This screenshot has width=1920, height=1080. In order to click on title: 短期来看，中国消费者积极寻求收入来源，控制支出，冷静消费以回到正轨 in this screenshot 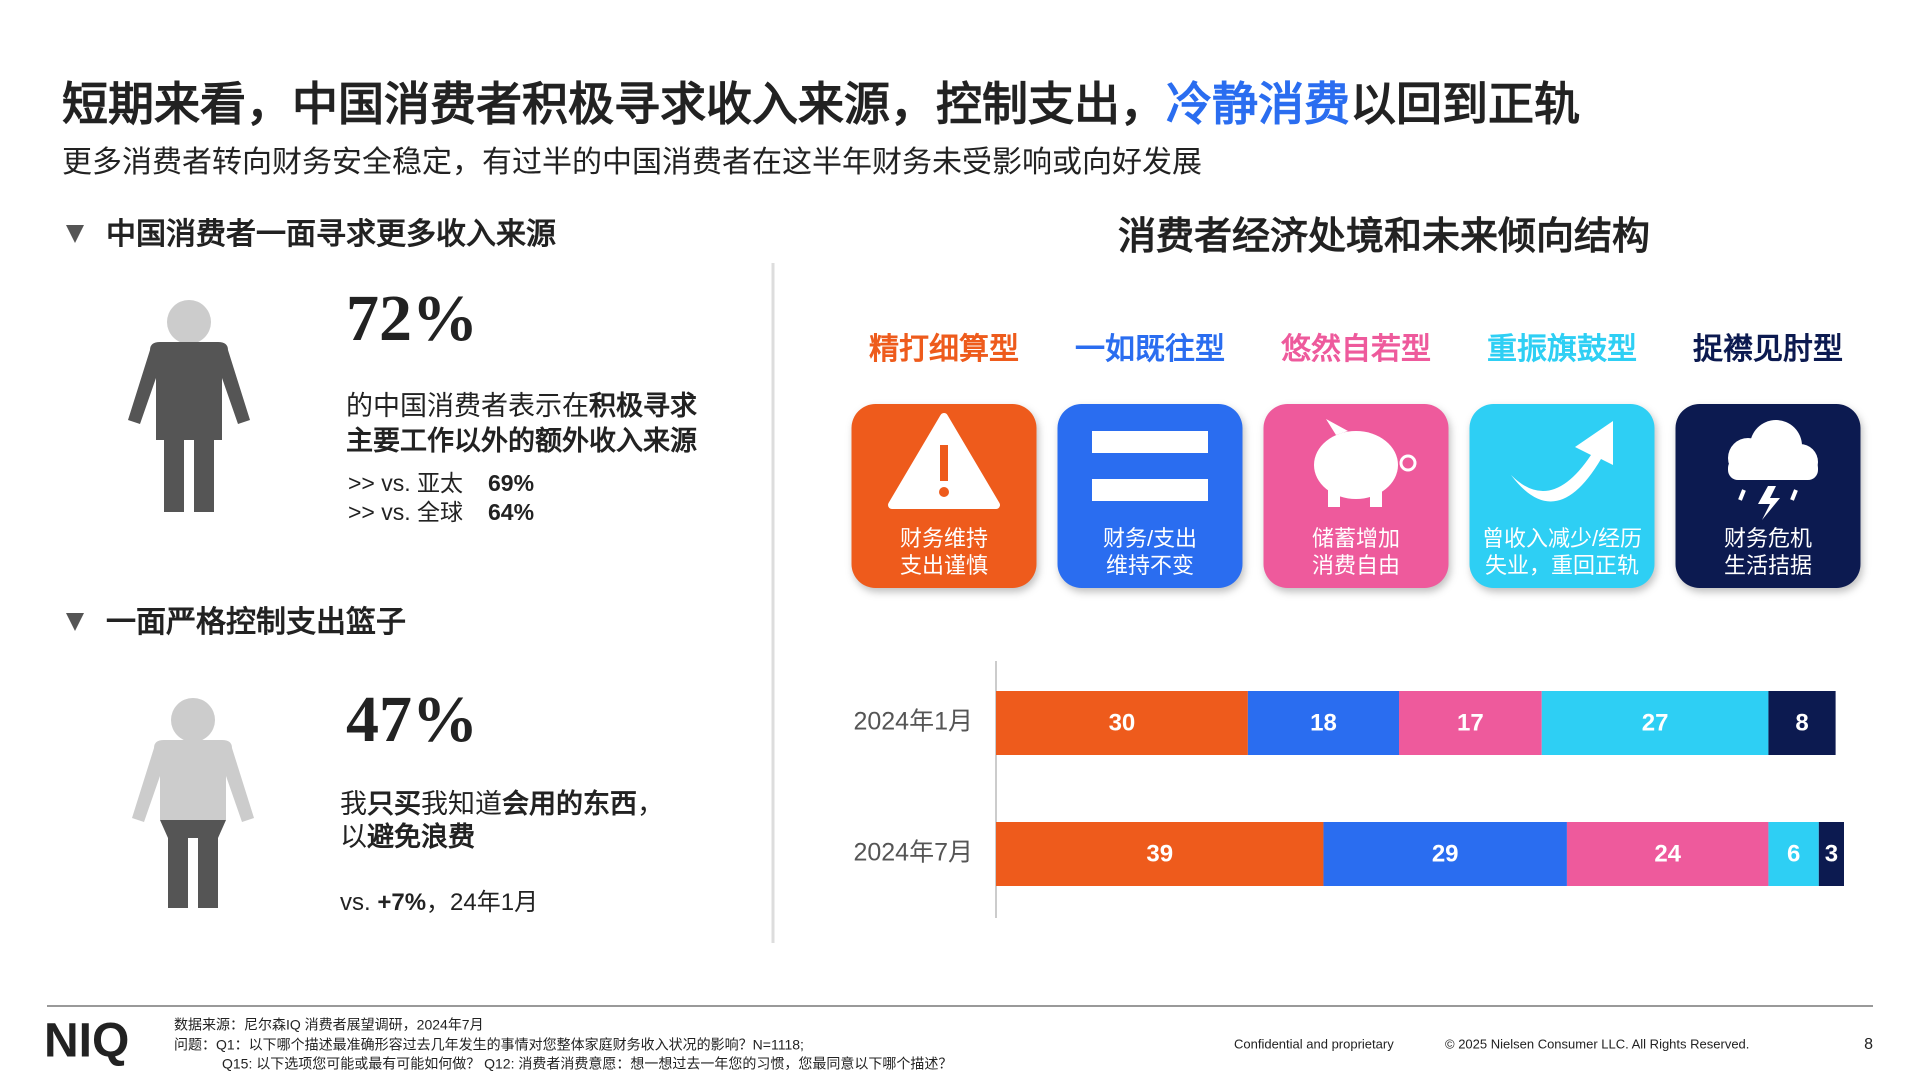, I will do `click(821, 104)`.